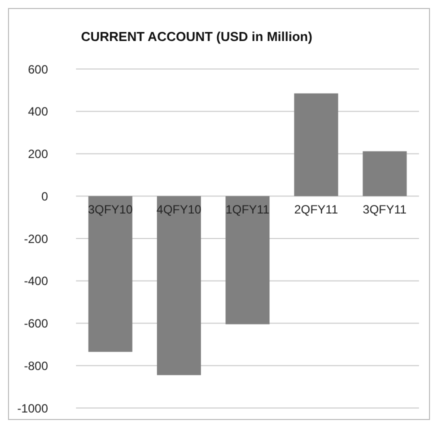  What do you see at coordinates (36, 239) in the screenshot?
I see `y-tick-label: -200` at bounding box center [36, 239].